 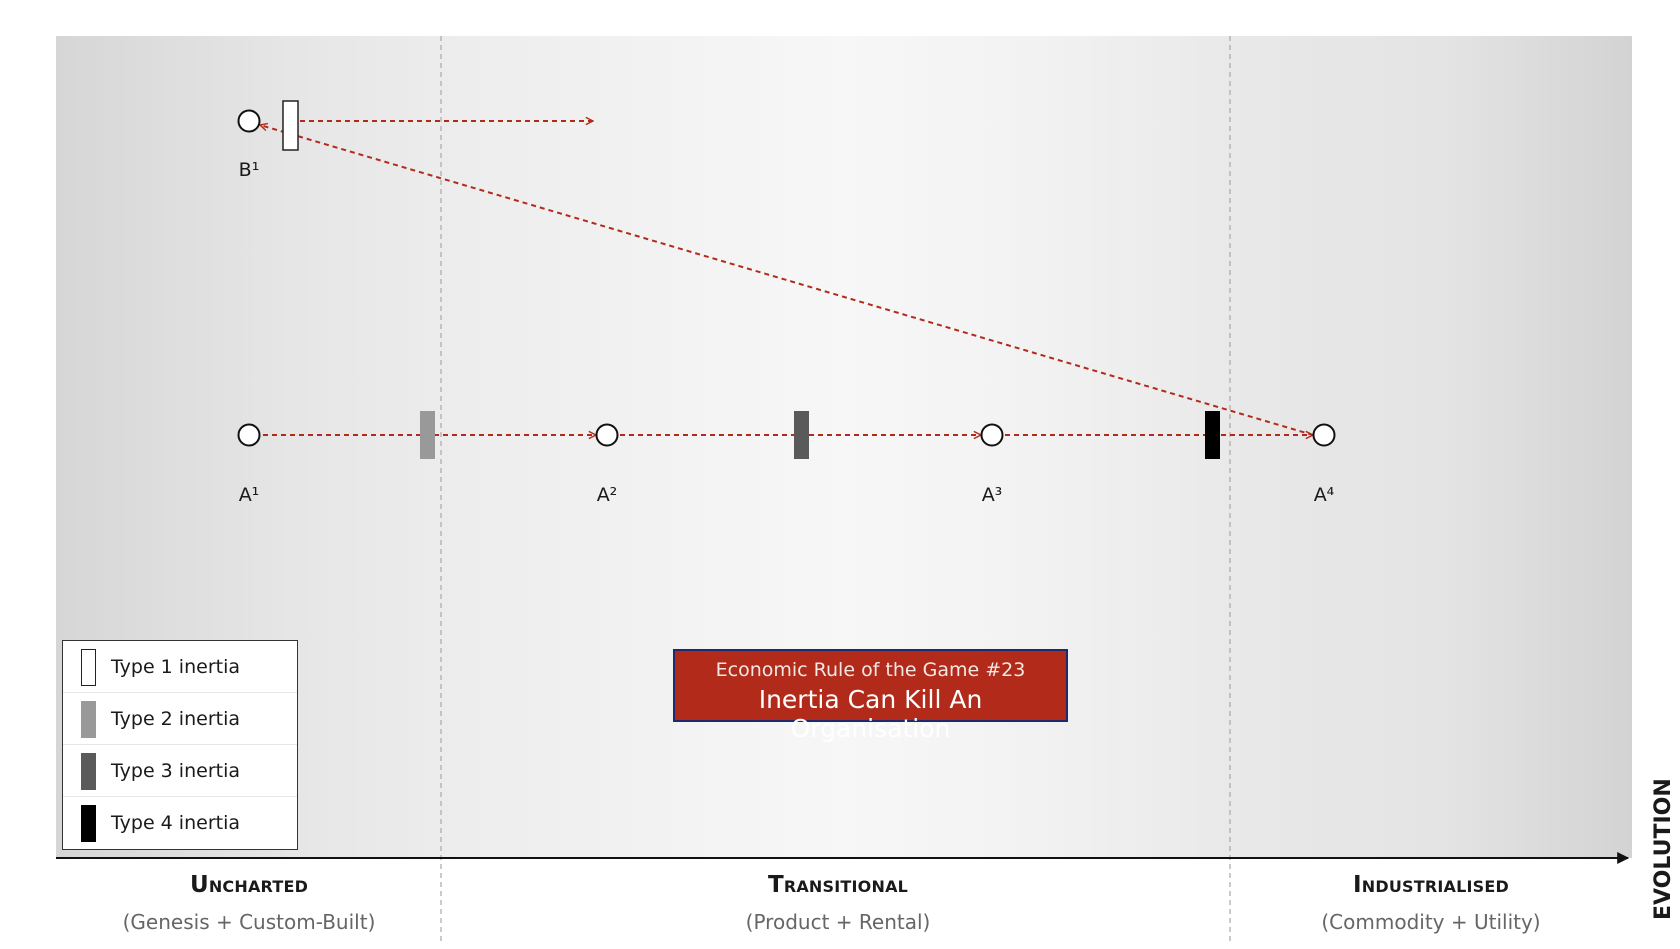 What do you see at coordinates (992, 435) in the screenshot?
I see `component-a3` at bounding box center [992, 435].